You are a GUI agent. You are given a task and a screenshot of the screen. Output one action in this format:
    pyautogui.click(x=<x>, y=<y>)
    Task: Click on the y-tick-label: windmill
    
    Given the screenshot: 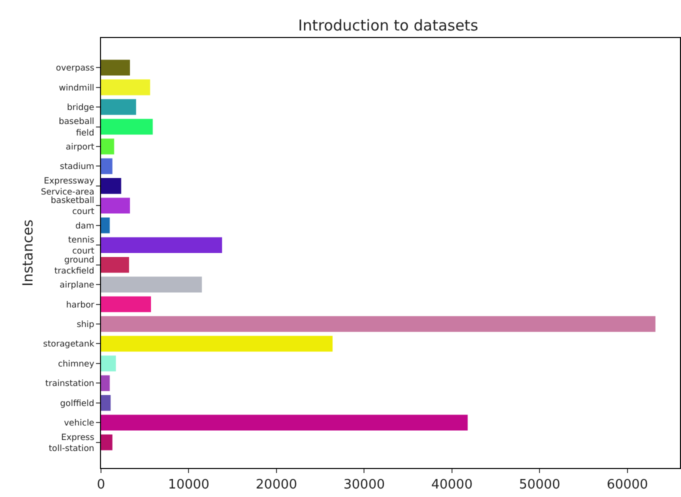 What is the action you would take?
    pyautogui.click(x=76, y=88)
    